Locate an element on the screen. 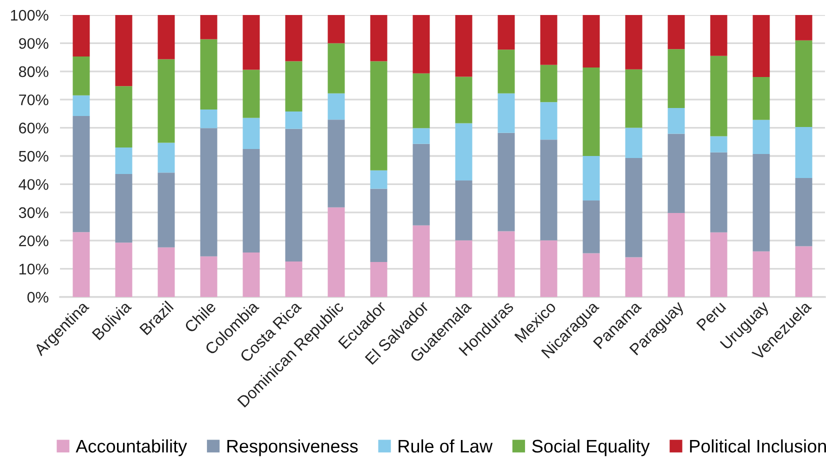 The height and width of the screenshot is (467, 826). y-tick-label: 100% is located at coordinates (29, 15).